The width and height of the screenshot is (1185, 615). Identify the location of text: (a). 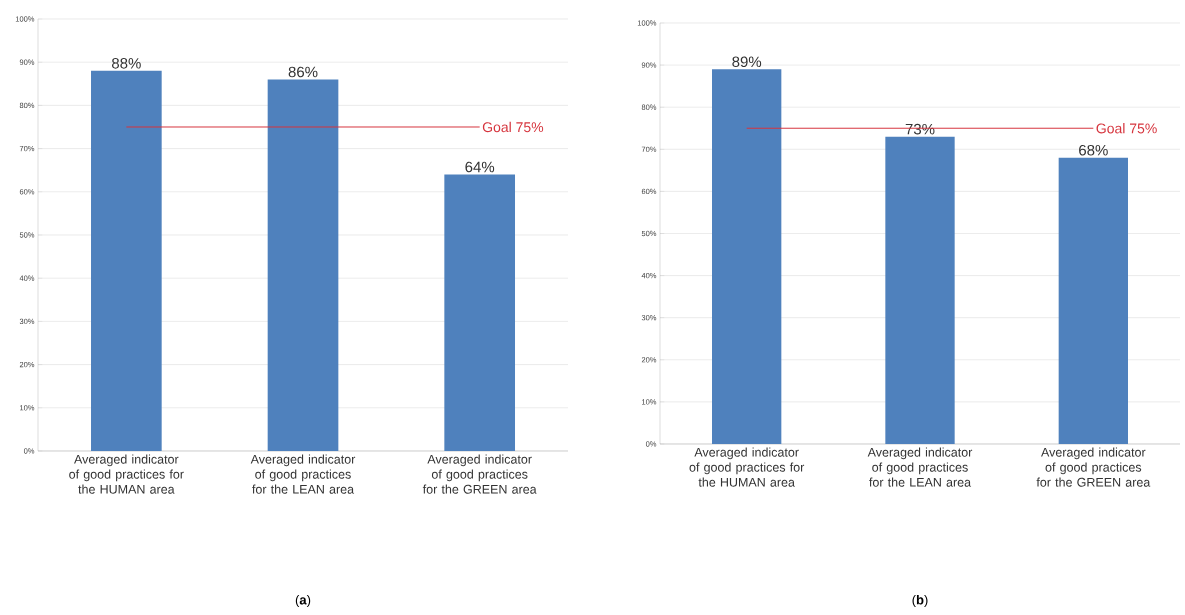
(303, 601).